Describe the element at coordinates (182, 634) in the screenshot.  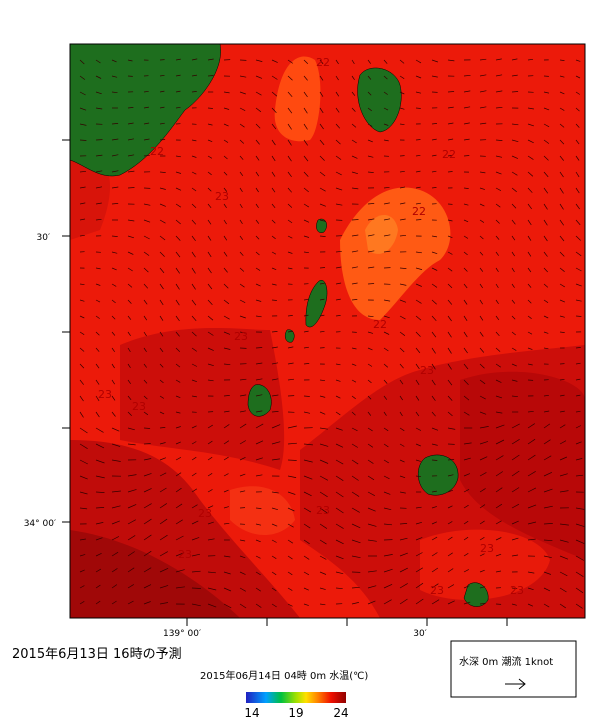
I see `lon-label: 139° 00′` at that location.